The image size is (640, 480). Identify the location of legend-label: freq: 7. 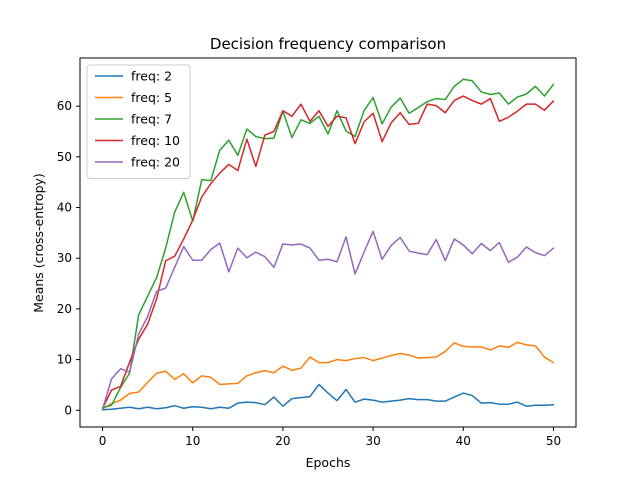
(151, 119).